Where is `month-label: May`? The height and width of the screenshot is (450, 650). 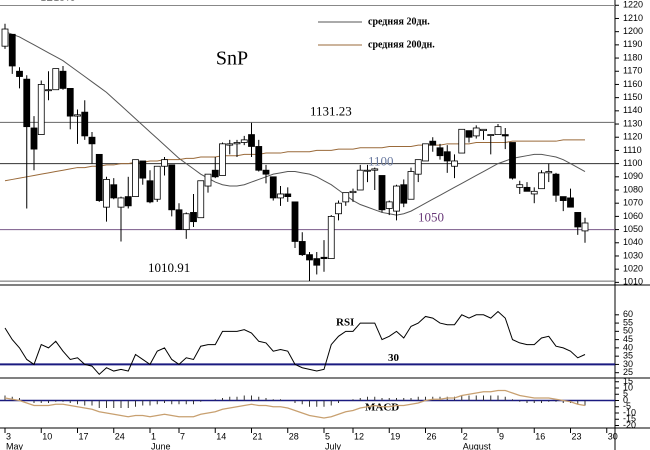
month-label: May is located at coordinates (15, 445).